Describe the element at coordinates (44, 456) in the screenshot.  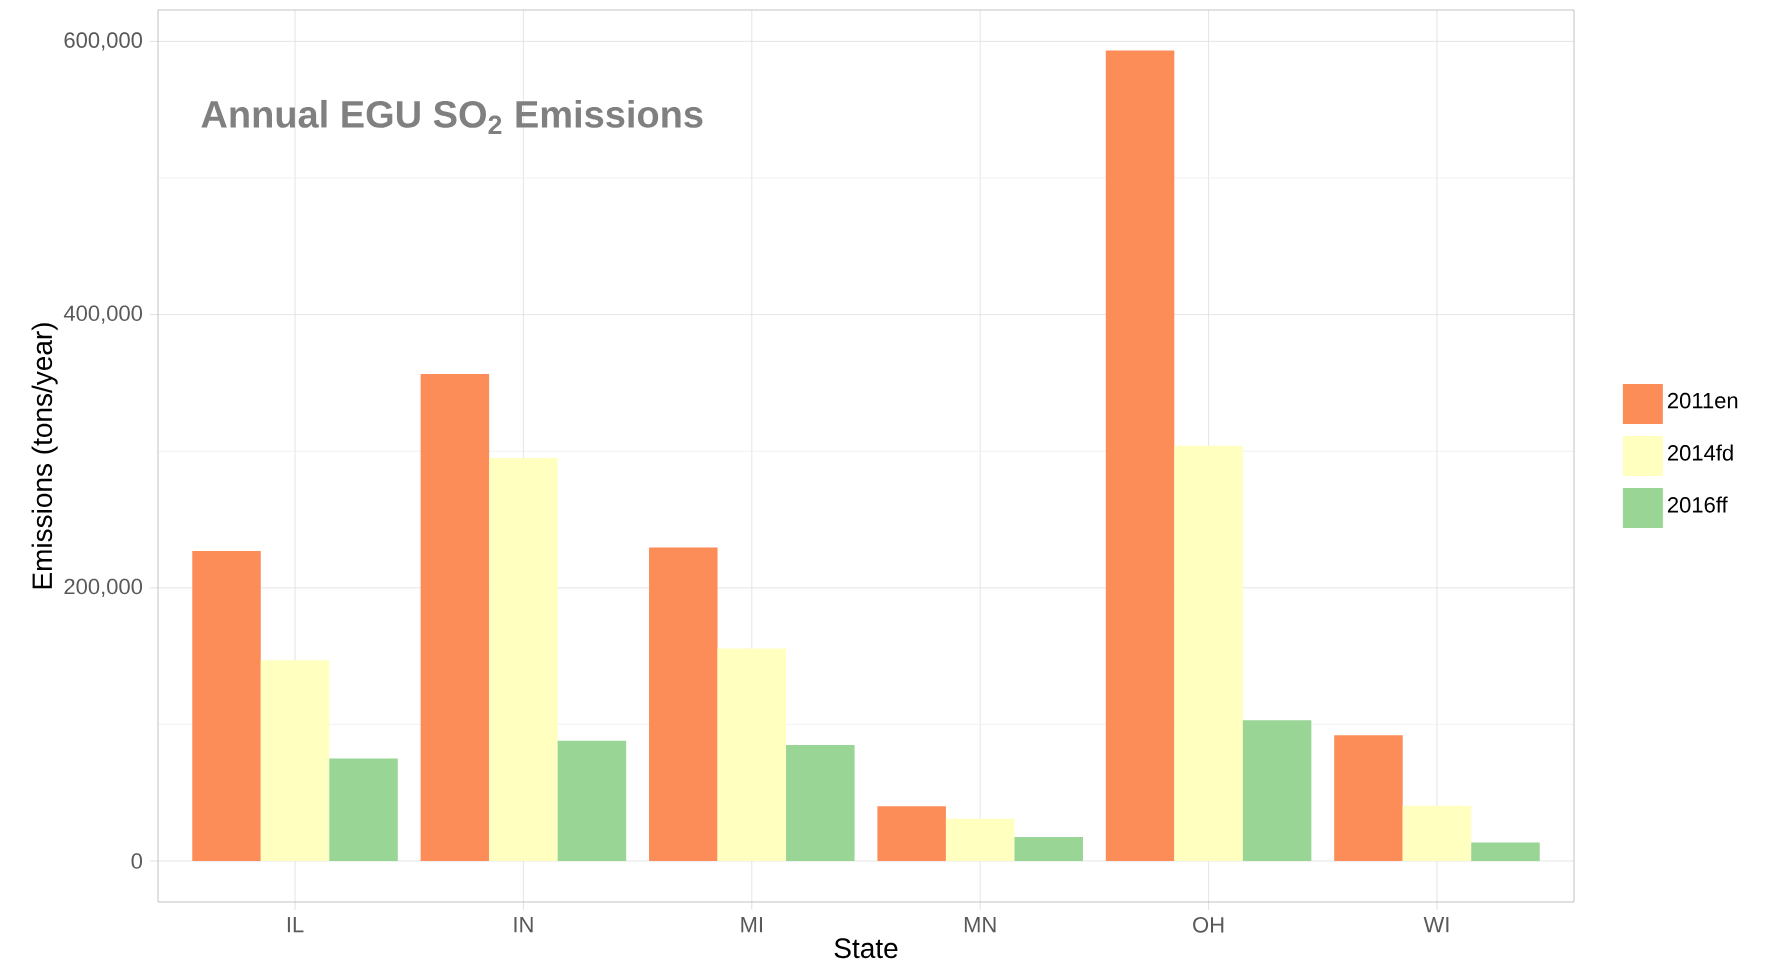
I see `y-axis-title: Emissions (tons/year)` at that location.